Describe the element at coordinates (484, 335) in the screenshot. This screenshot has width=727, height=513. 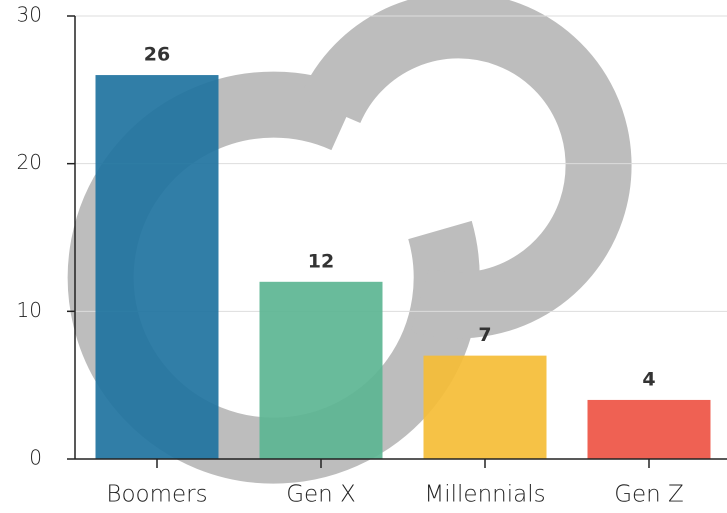
I see `value-label: 7` at that location.